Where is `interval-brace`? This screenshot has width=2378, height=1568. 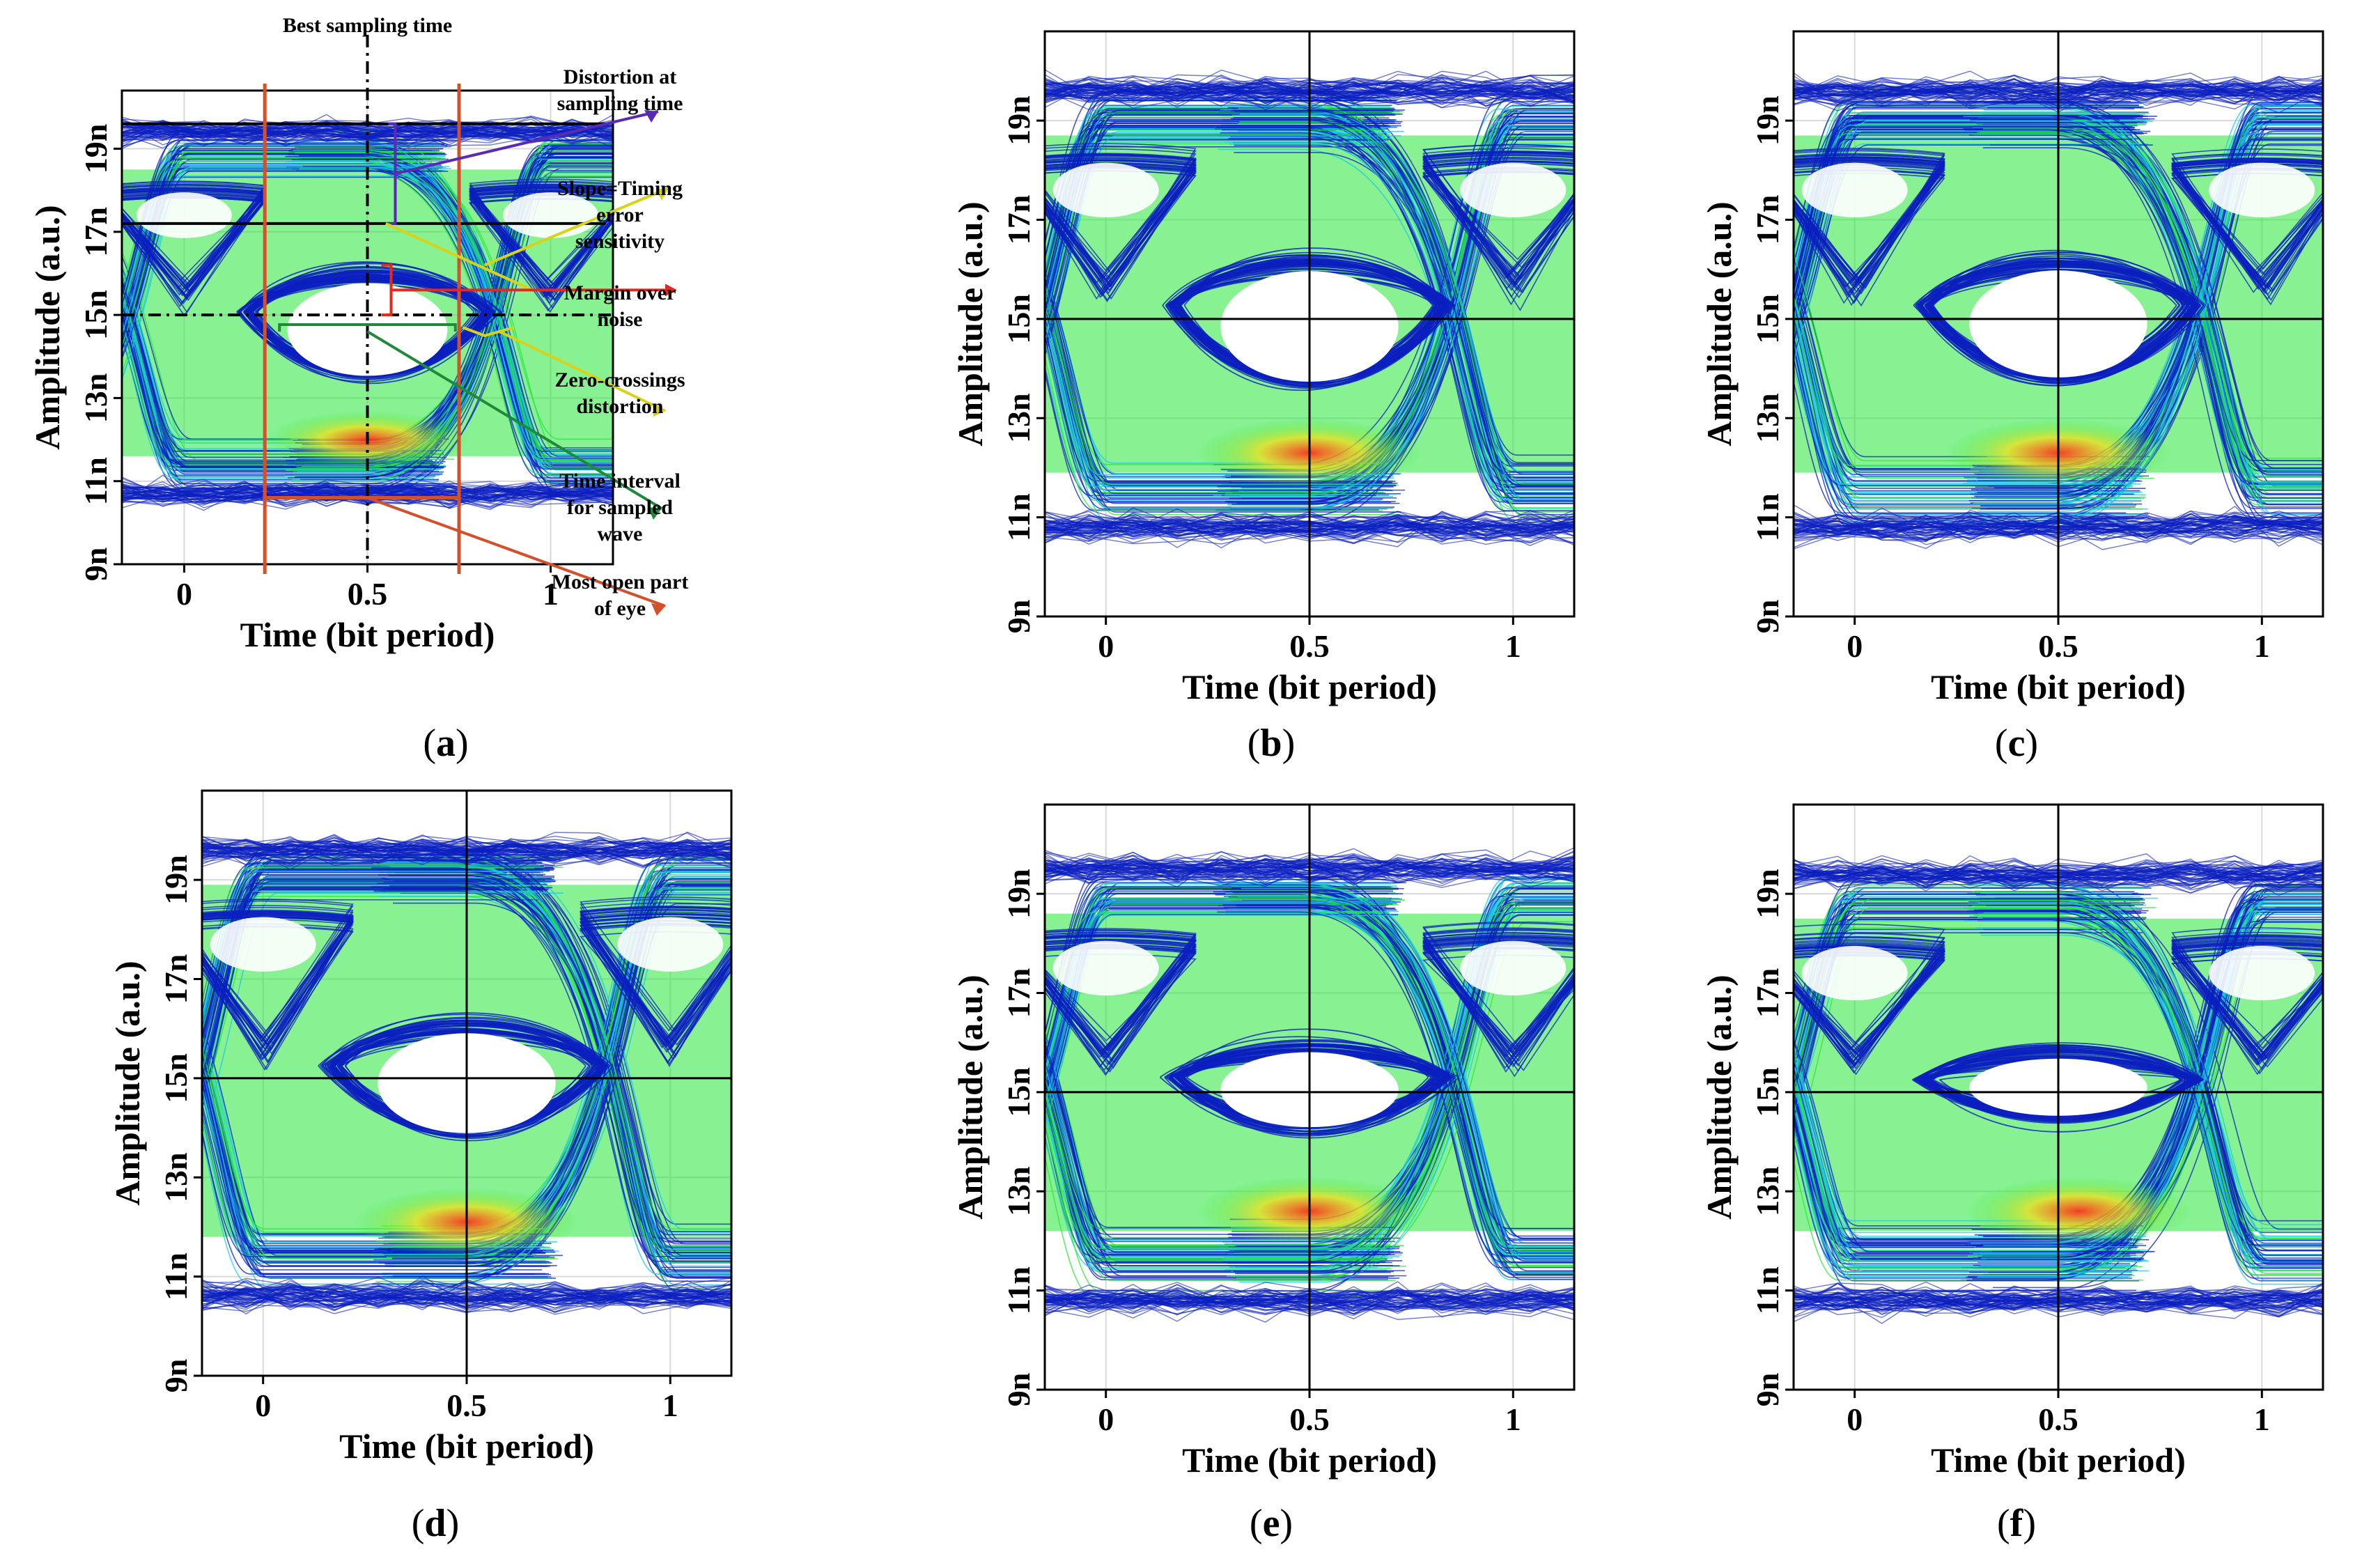 interval-brace is located at coordinates (367, 327).